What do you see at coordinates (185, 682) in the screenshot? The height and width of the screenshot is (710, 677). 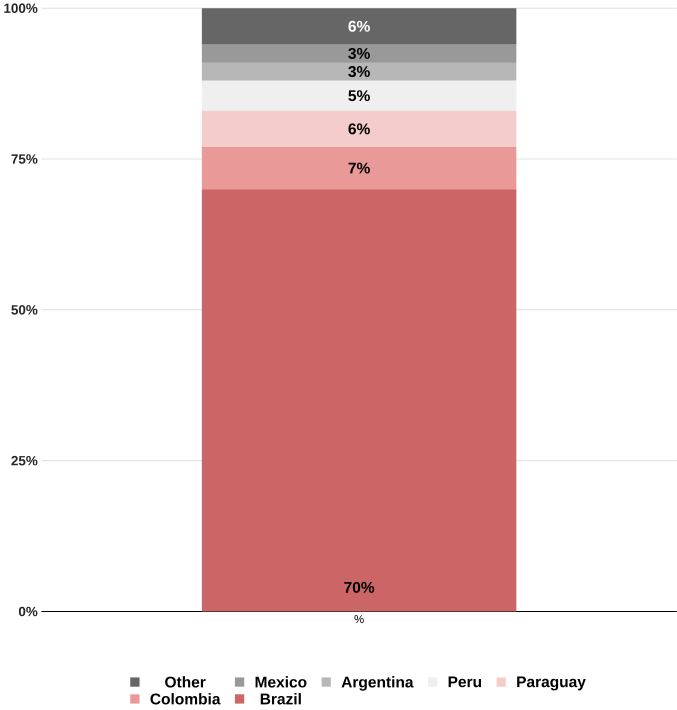 I see `legend-label: Other` at bounding box center [185, 682].